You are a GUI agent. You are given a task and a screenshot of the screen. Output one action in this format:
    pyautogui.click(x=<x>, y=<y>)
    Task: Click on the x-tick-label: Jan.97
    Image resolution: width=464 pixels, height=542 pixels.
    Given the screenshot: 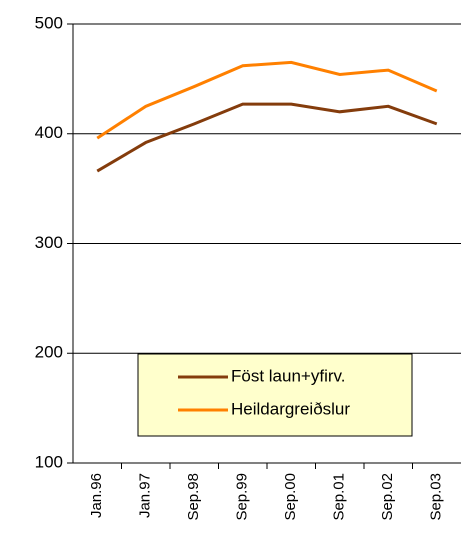 What is the action you would take?
    pyautogui.click(x=145, y=495)
    